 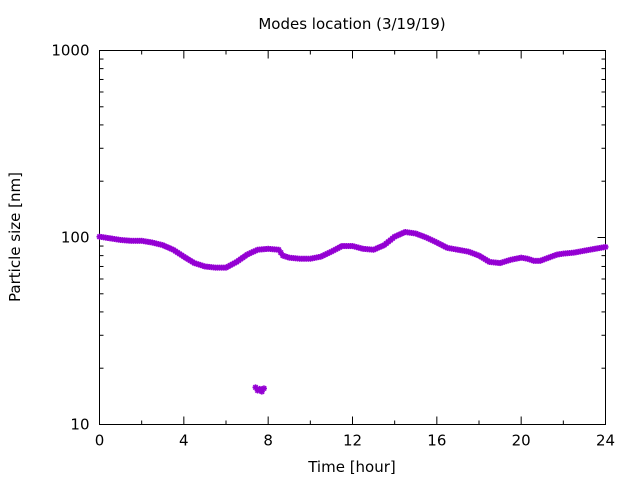 I want to click on y-tick-labels: 10 100 1000, so click(x=70, y=238).